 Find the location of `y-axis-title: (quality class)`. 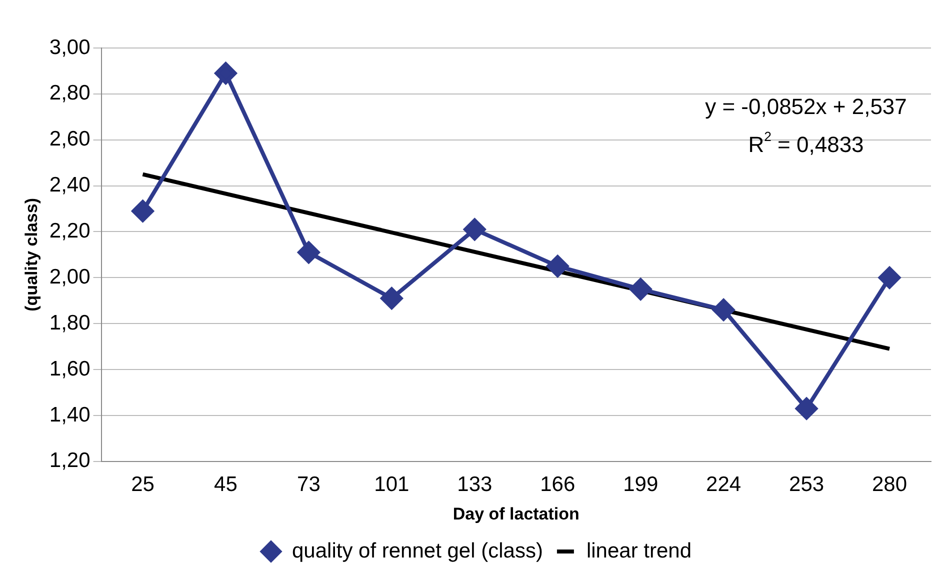

y-axis-title: (quality class) is located at coordinates (31, 255).